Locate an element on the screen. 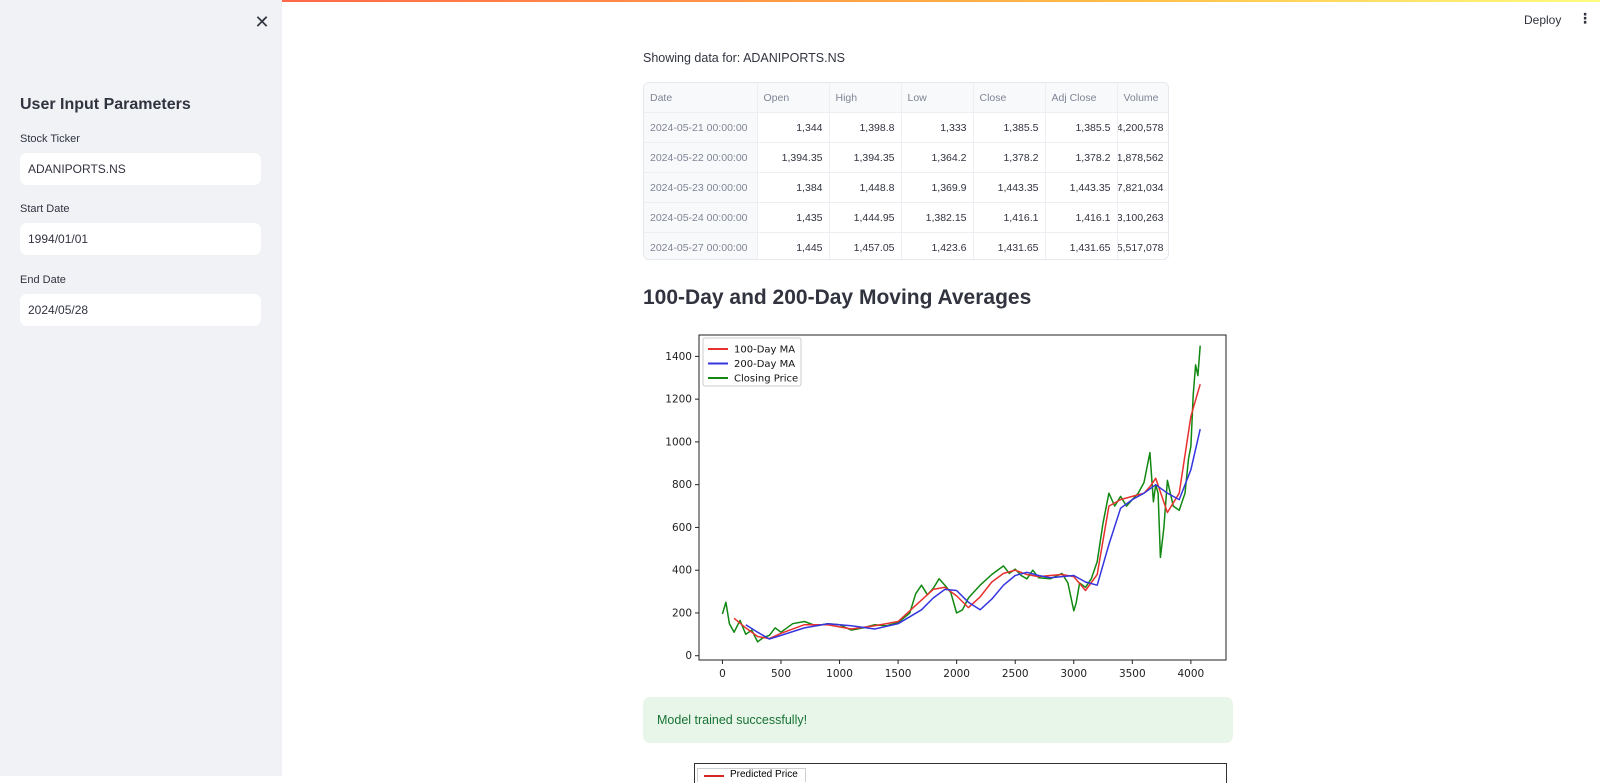 This screenshot has width=1600, height=783. top-decoration-stripe is located at coordinates (800, 1).